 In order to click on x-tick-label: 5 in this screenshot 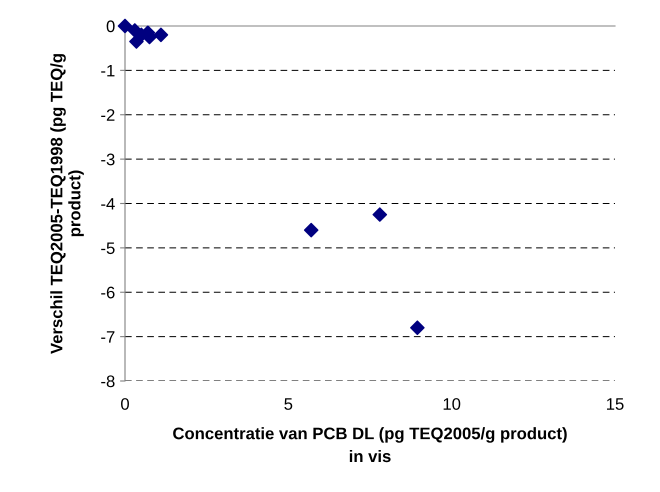, I will do `click(288, 404)`.